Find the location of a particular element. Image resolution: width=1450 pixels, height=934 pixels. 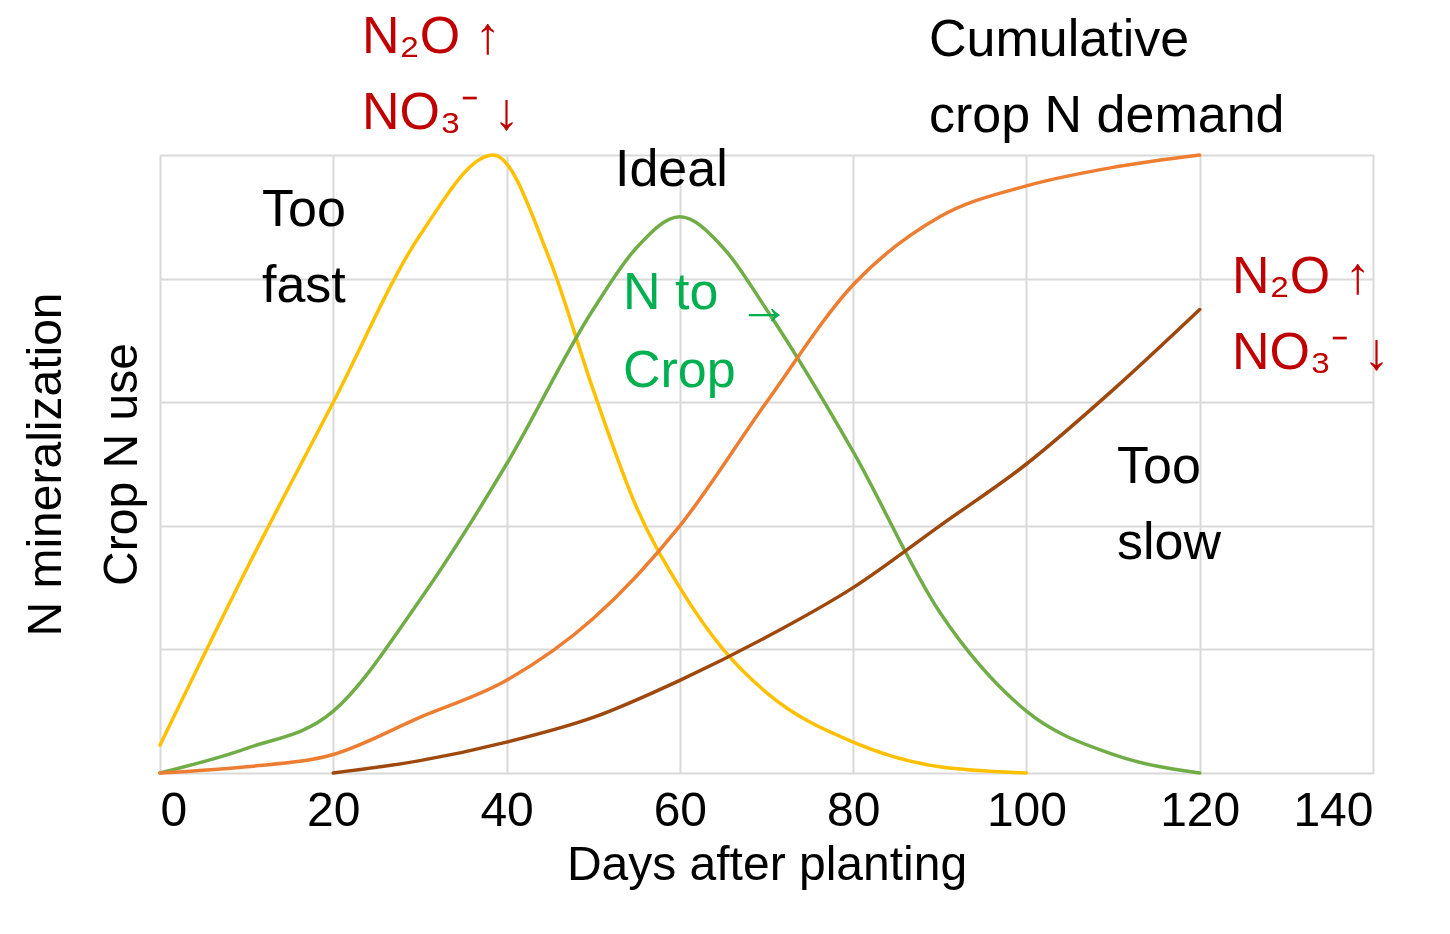

series-label: Ideal is located at coordinates (671, 168).